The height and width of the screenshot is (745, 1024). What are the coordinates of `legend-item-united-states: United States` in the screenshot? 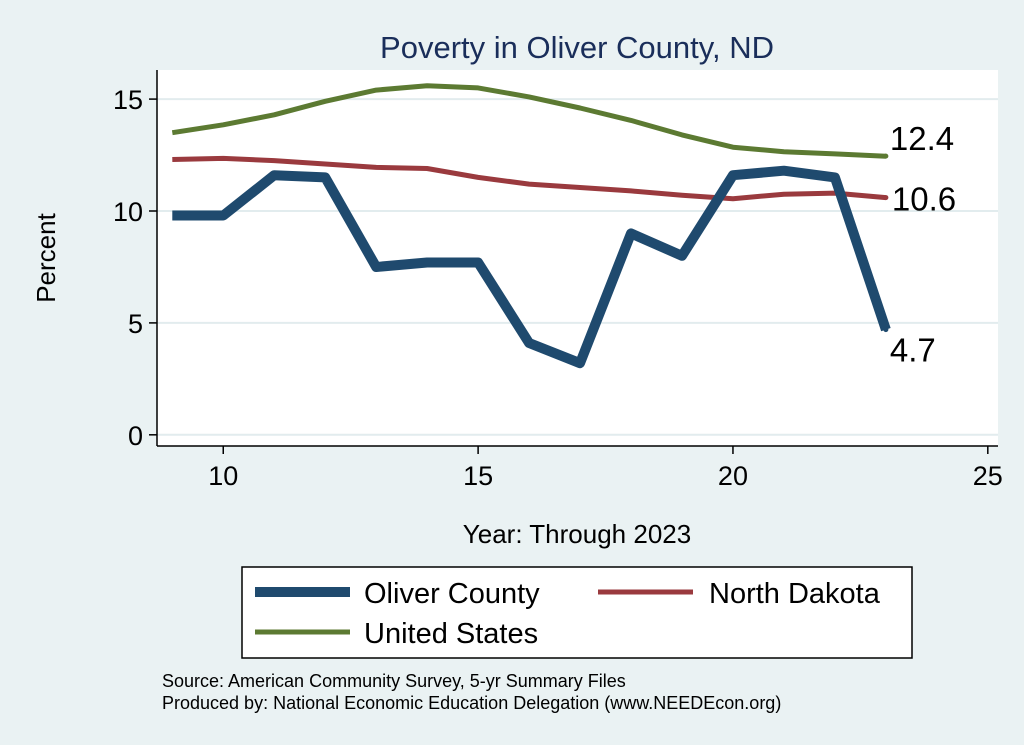 It's located at (396, 634).